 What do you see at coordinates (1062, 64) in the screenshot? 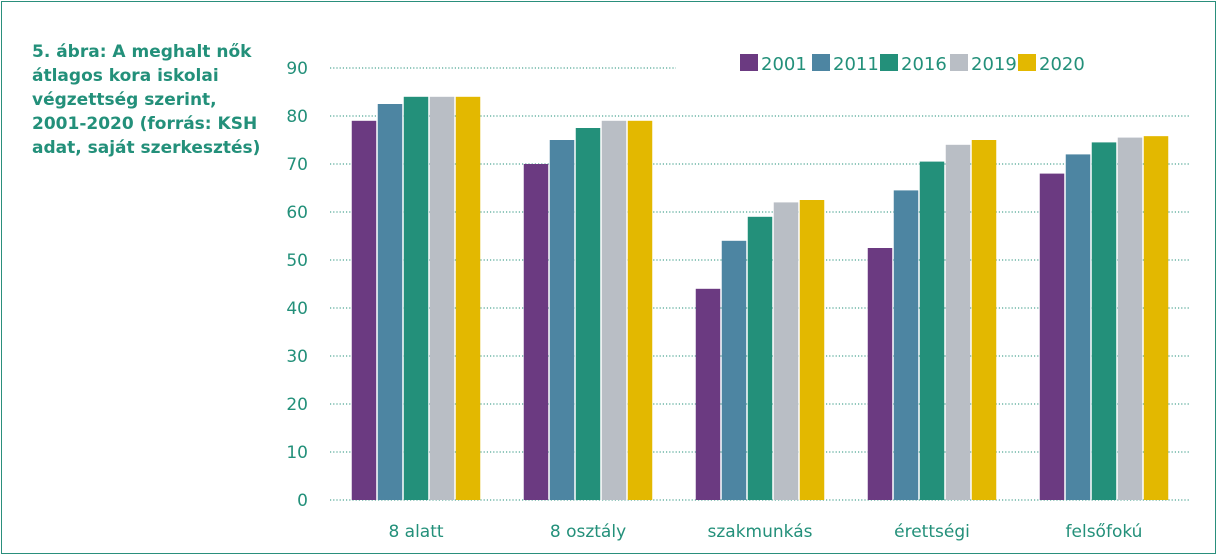
I see `legend-label-2020: 2020` at bounding box center [1062, 64].